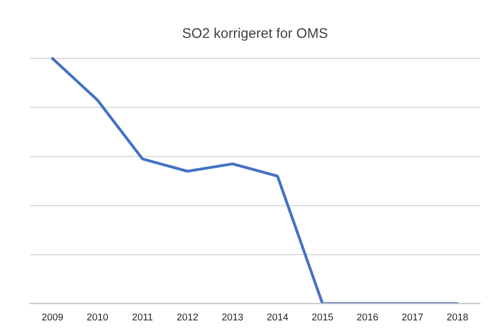 Image resolution: width=500 pixels, height=330 pixels. What do you see at coordinates (232, 317) in the screenshot?
I see `x-tick-label: 2013` at bounding box center [232, 317].